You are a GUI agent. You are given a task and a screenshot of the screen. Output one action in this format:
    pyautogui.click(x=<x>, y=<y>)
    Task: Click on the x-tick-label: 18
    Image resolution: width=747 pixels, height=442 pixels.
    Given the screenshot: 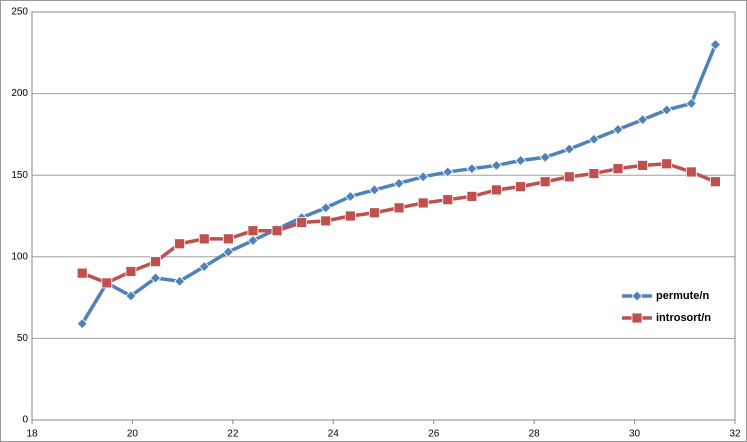 What is the action you would take?
    pyautogui.click(x=32, y=434)
    